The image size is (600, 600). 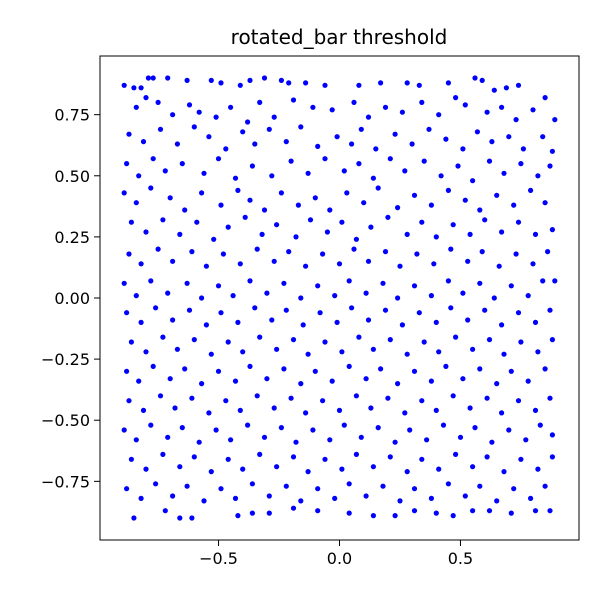 What do you see at coordinates (72, 298) in the screenshot?
I see `y-tick-label: 0.00` at bounding box center [72, 298].